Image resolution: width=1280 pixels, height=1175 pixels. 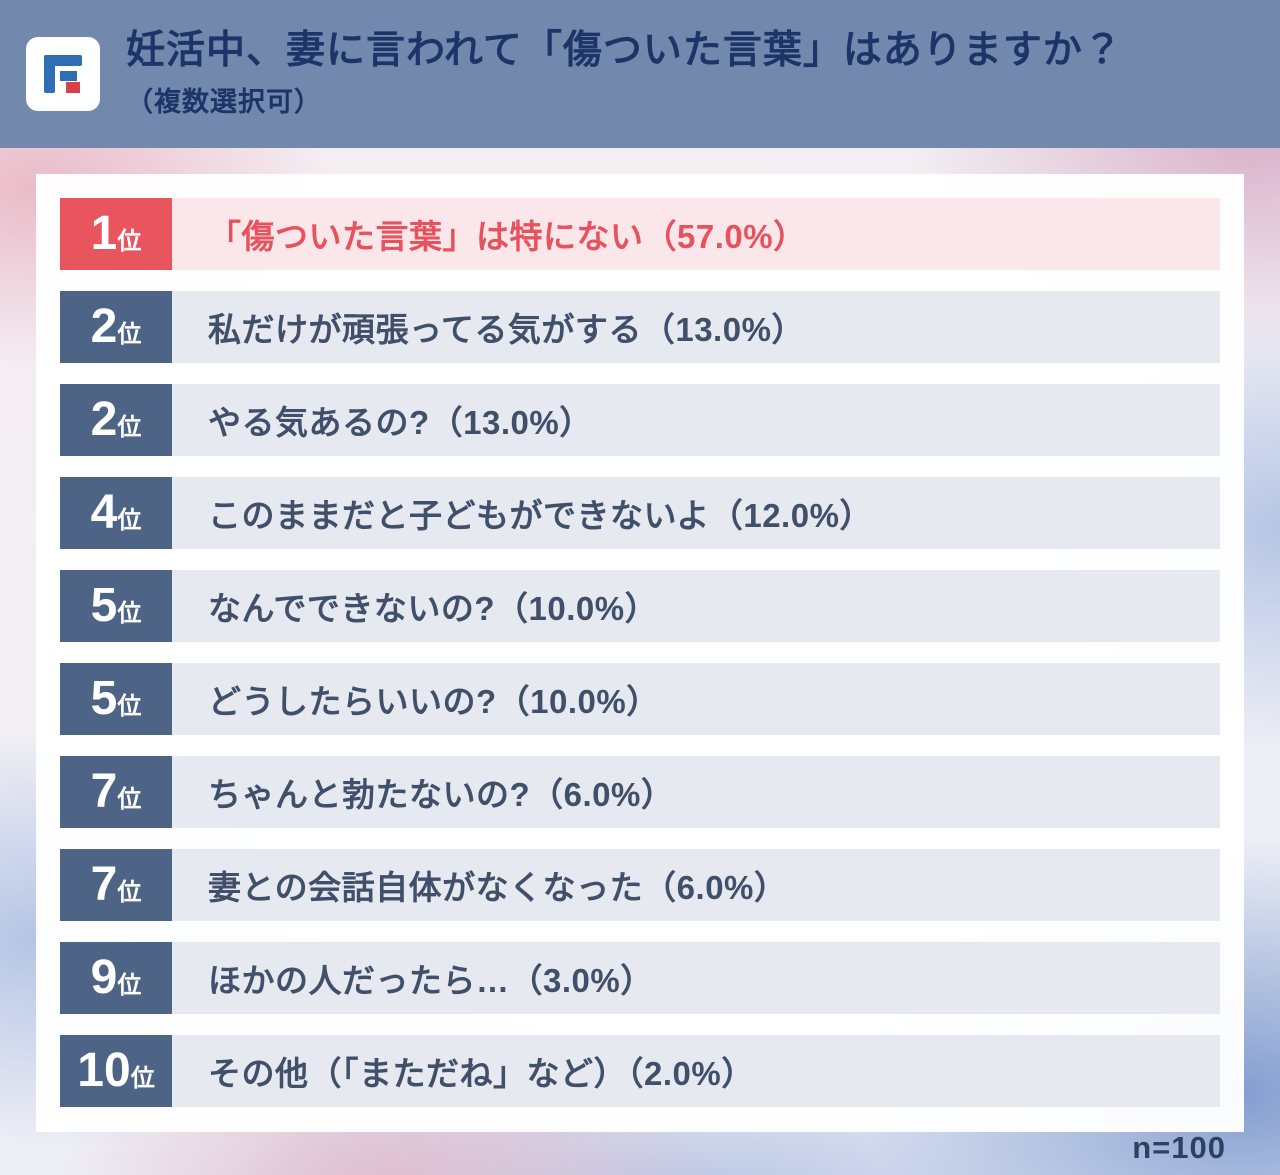 I want to click on ranking-row: 5位 なんでできないの?（10.0%）, so click(x=640, y=606).